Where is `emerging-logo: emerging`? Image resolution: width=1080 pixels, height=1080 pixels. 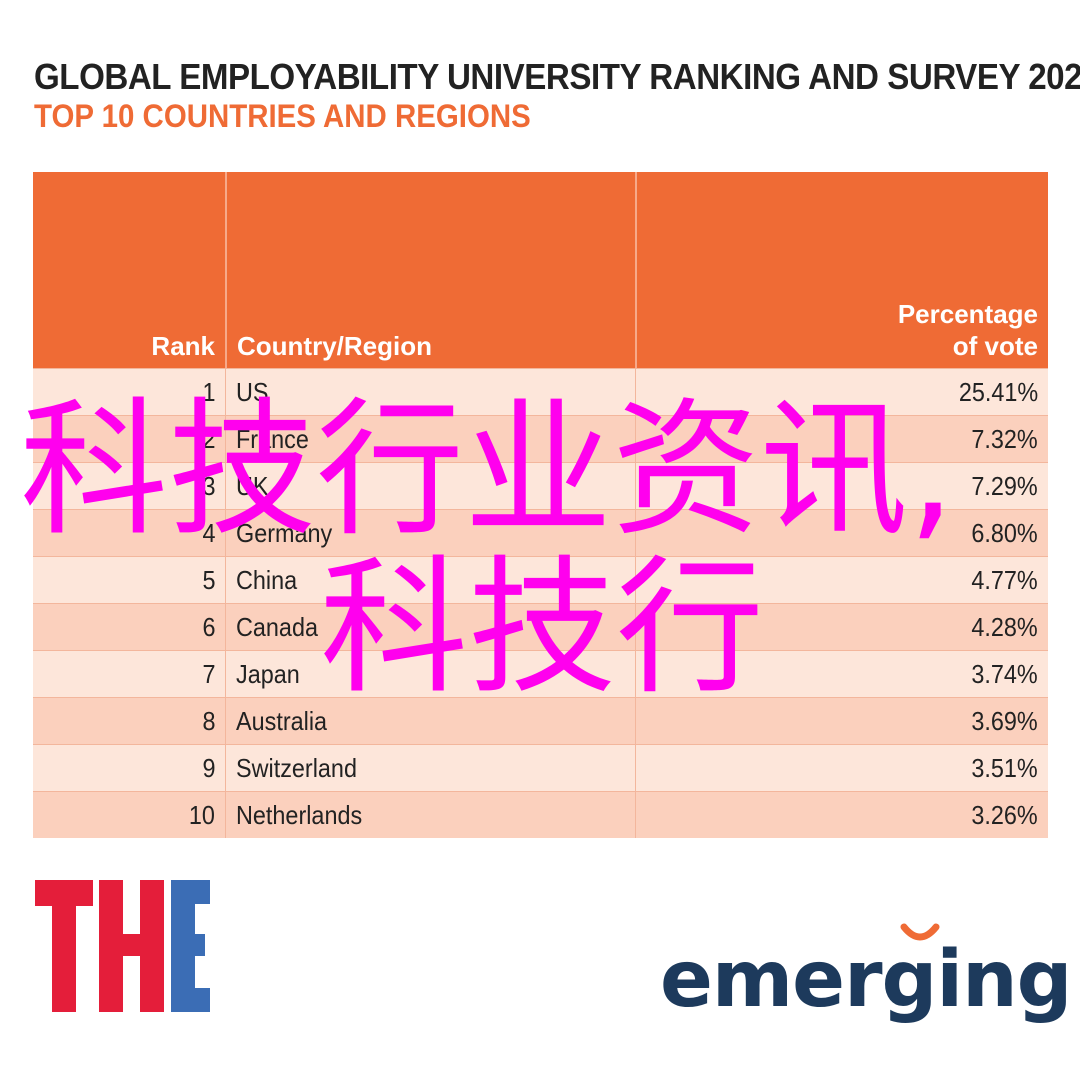
emerging-logo: emerging is located at coordinates (866, 989).